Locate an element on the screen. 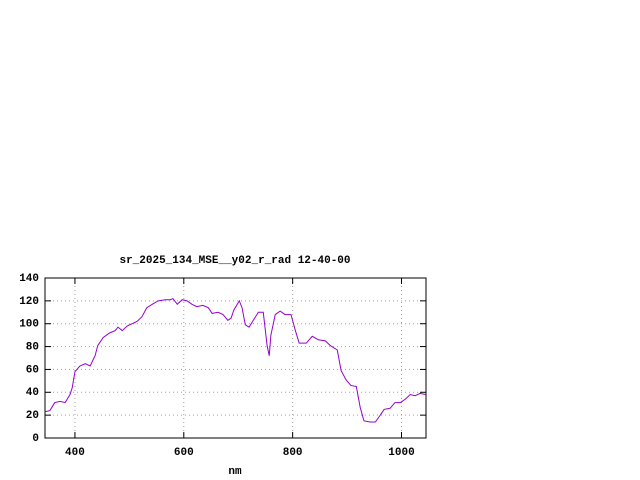 The width and height of the screenshot is (640, 480). x-tick-label: 1000 is located at coordinates (401, 453).